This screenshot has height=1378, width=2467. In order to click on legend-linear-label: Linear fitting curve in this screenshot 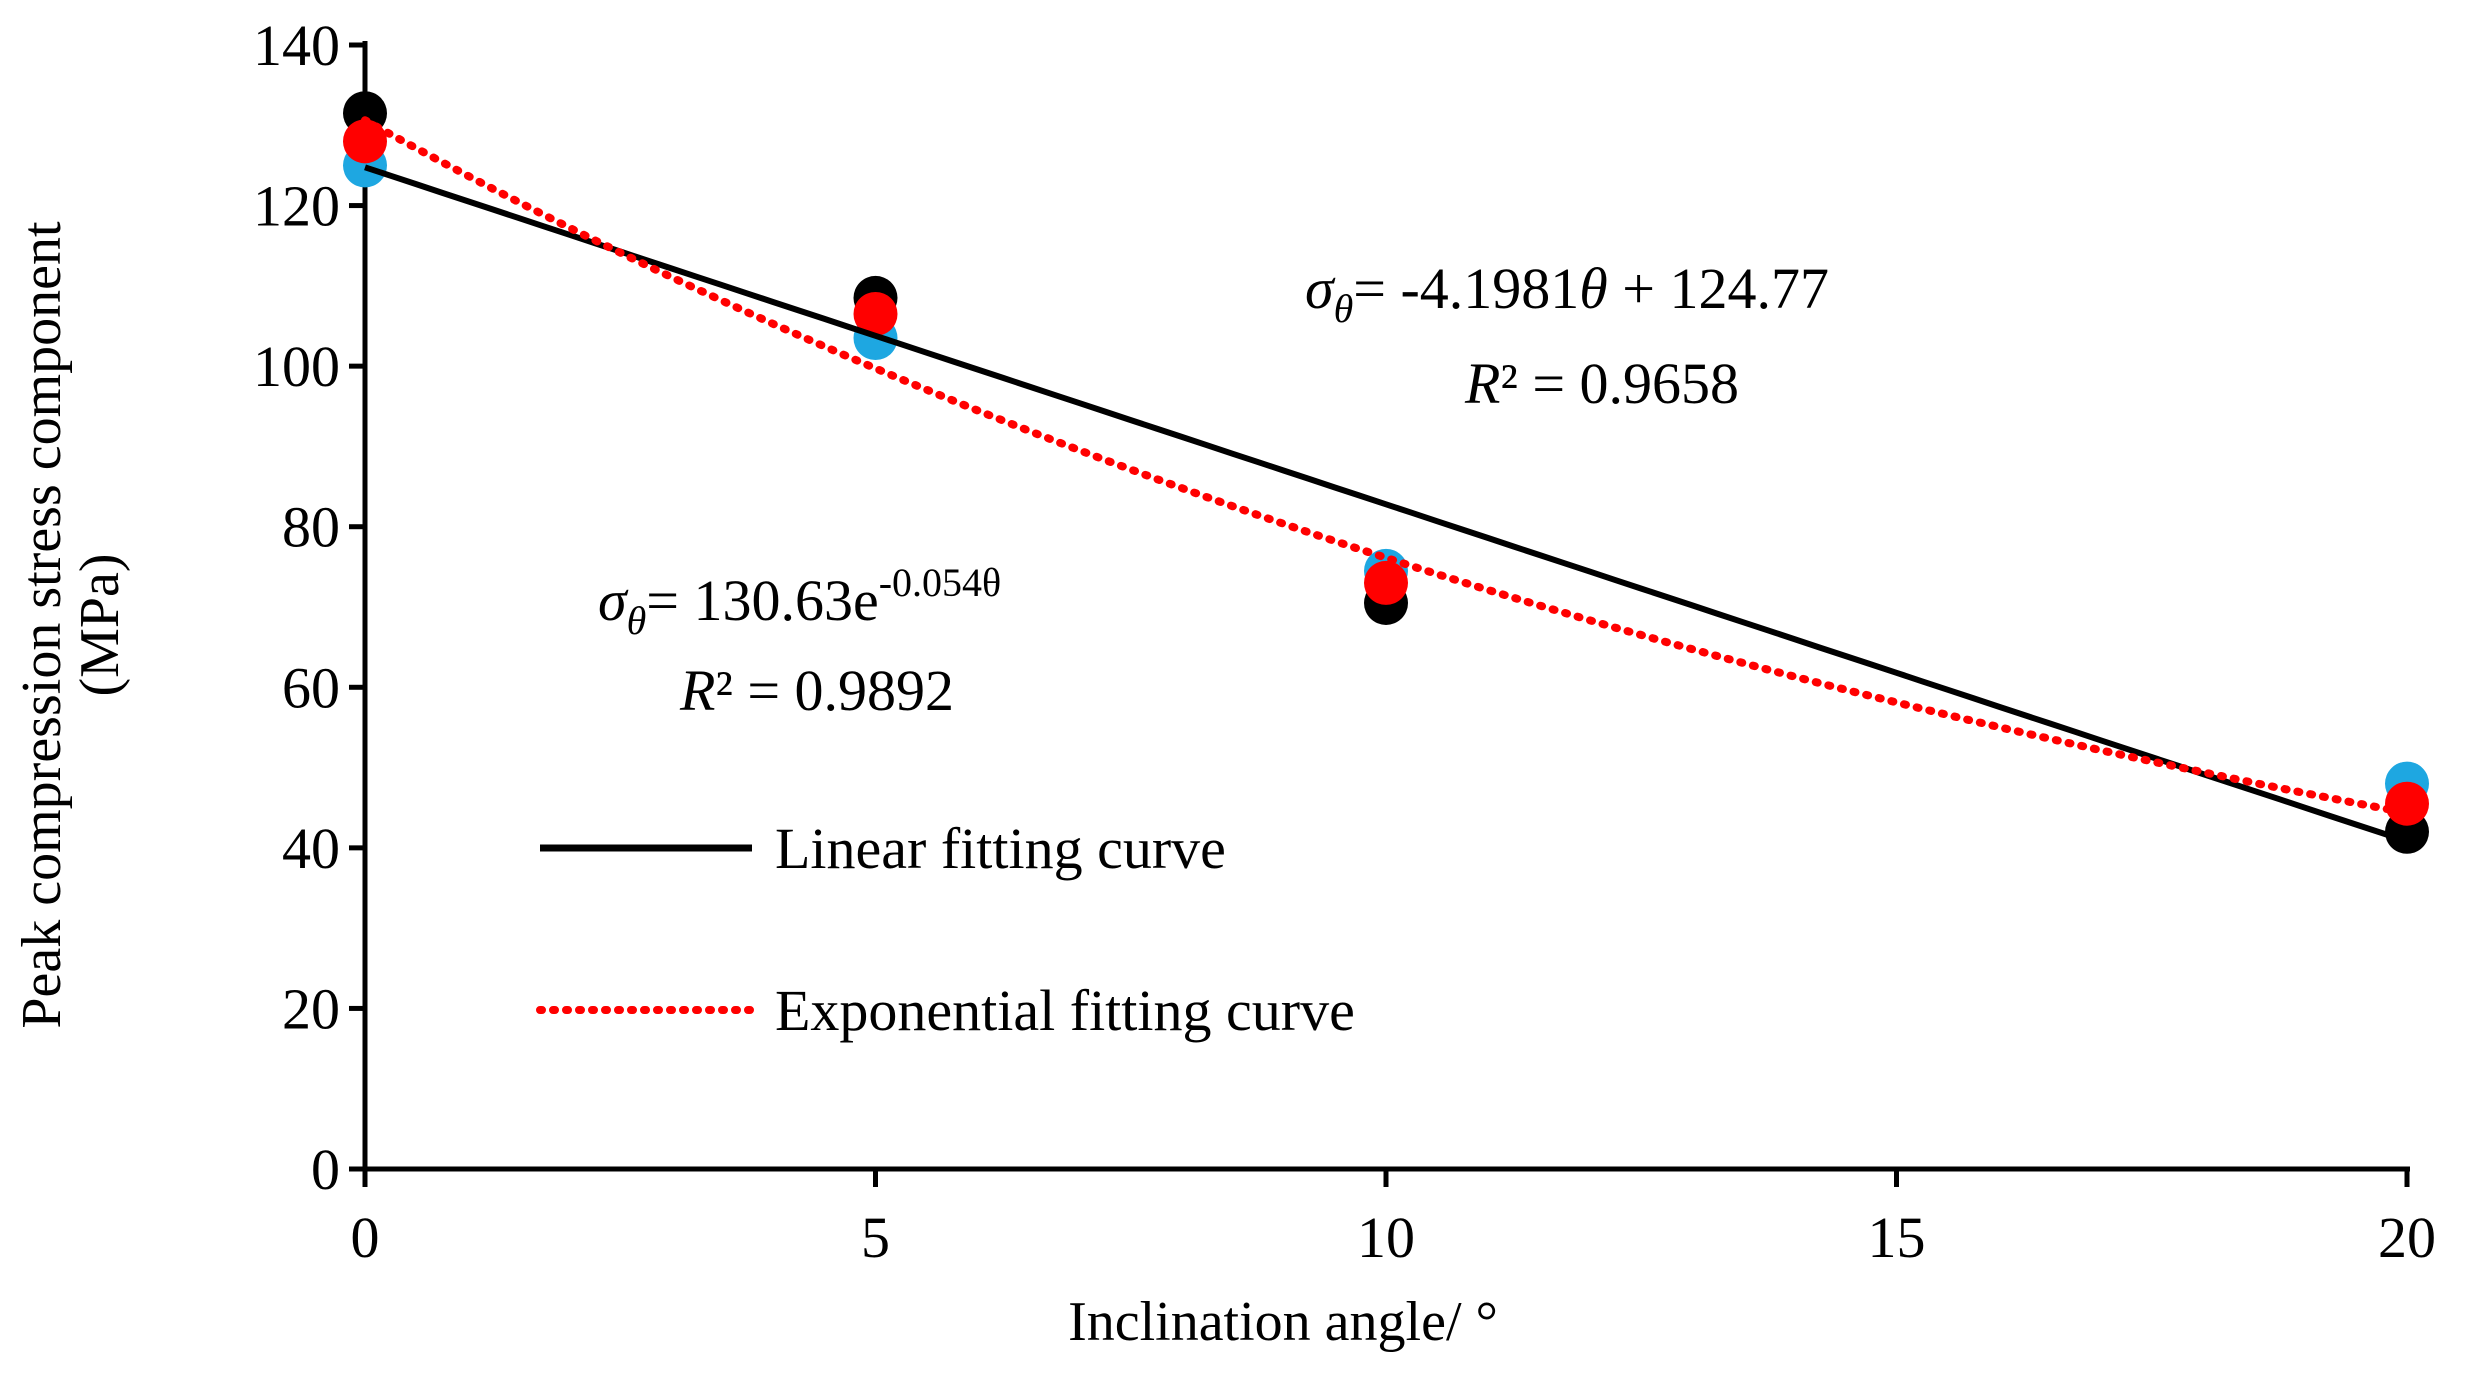, I will do `click(1000, 848)`.